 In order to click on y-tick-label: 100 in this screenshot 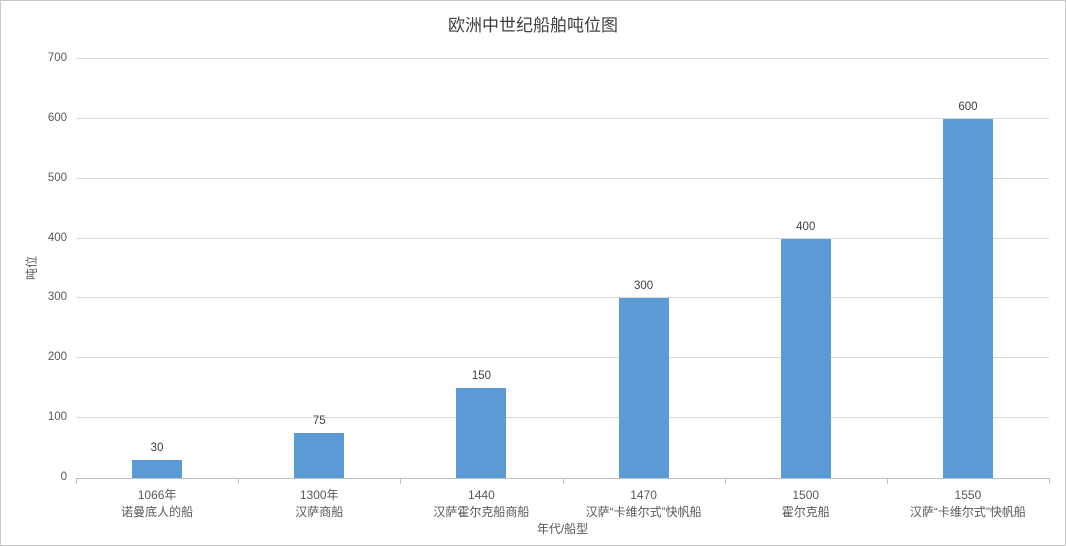, I will do `click(57, 417)`.